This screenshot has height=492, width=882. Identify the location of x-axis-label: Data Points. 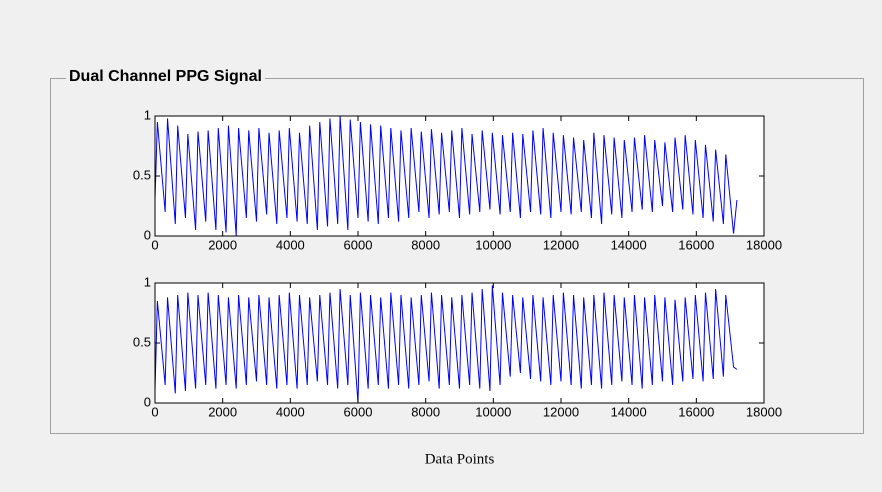
(460, 459).